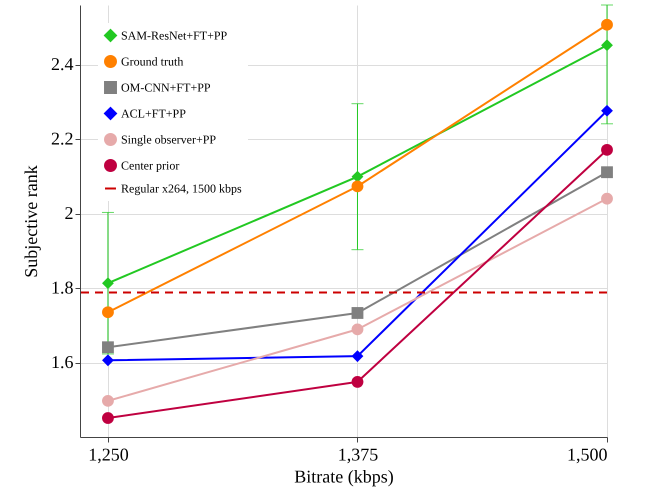 The height and width of the screenshot is (503, 660). I want to click on legend-label: Regular x264, 1500 kbps, so click(181, 189).